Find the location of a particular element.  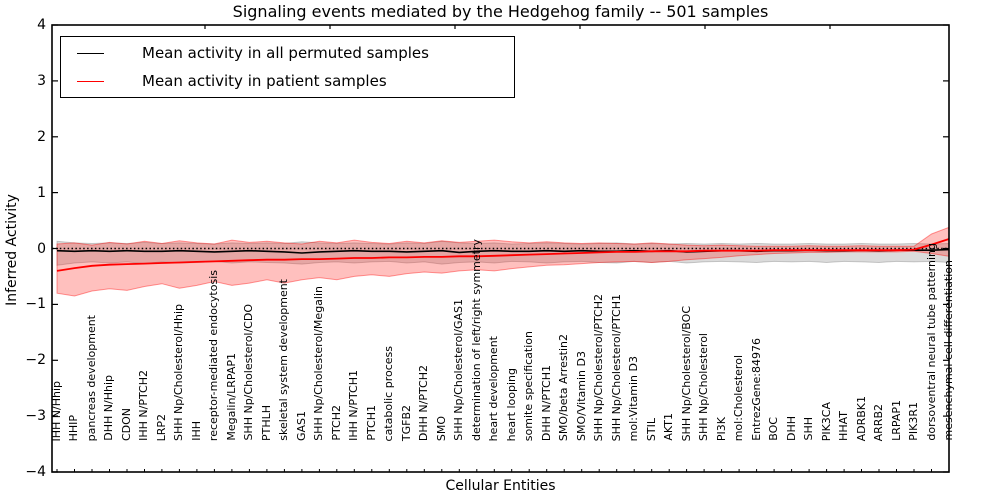

patient-mean-line is located at coordinates (503, 255).